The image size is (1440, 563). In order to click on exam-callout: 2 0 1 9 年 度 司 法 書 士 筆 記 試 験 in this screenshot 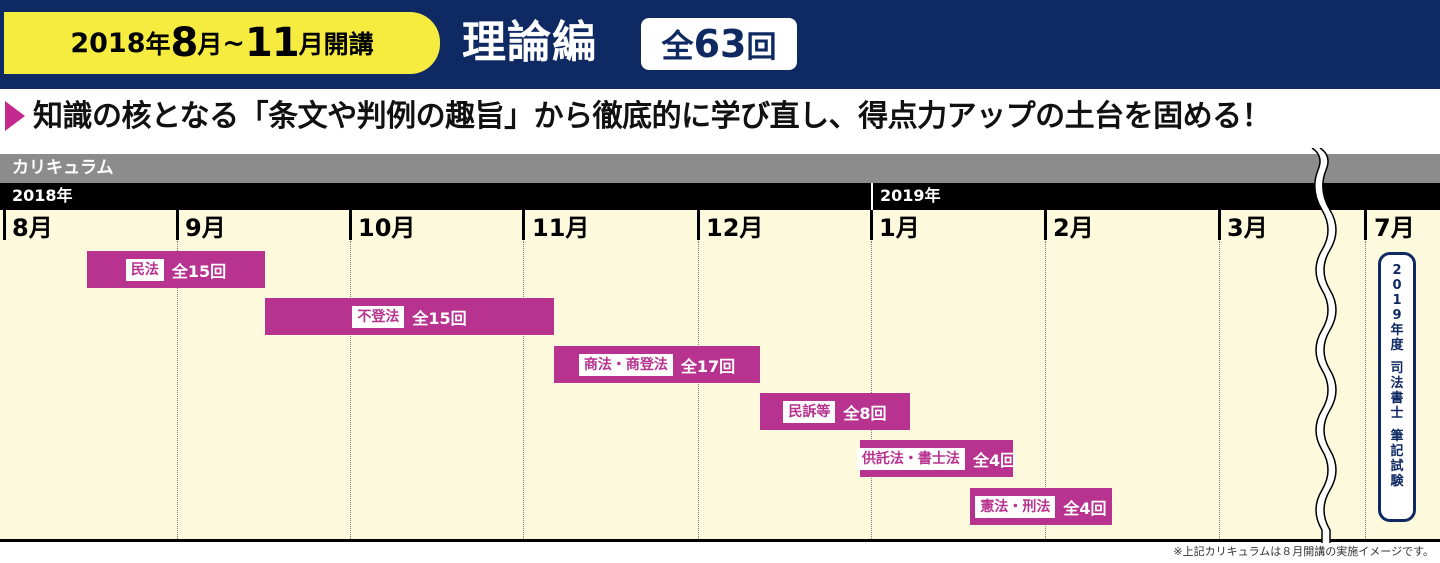, I will do `click(1397, 387)`.